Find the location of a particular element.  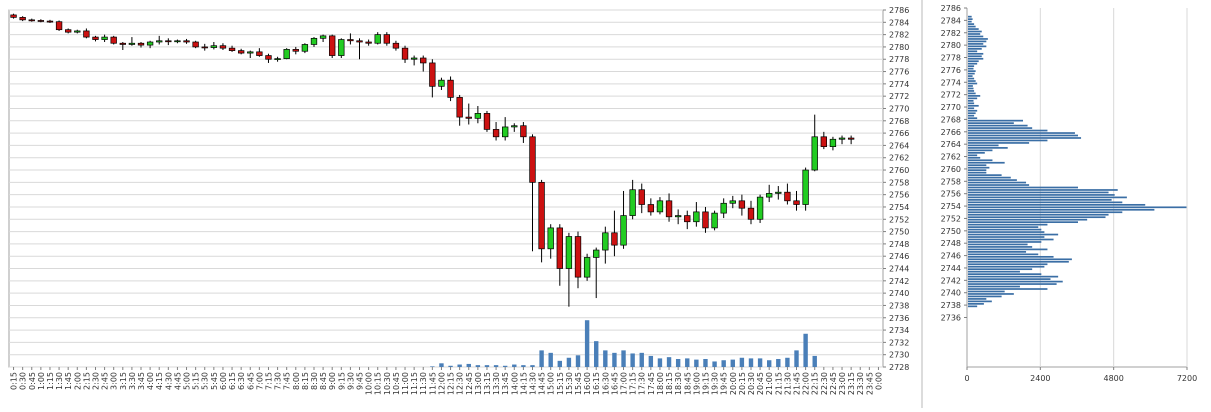

profile-y-tick-label: 2756 is located at coordinates (951, 194).